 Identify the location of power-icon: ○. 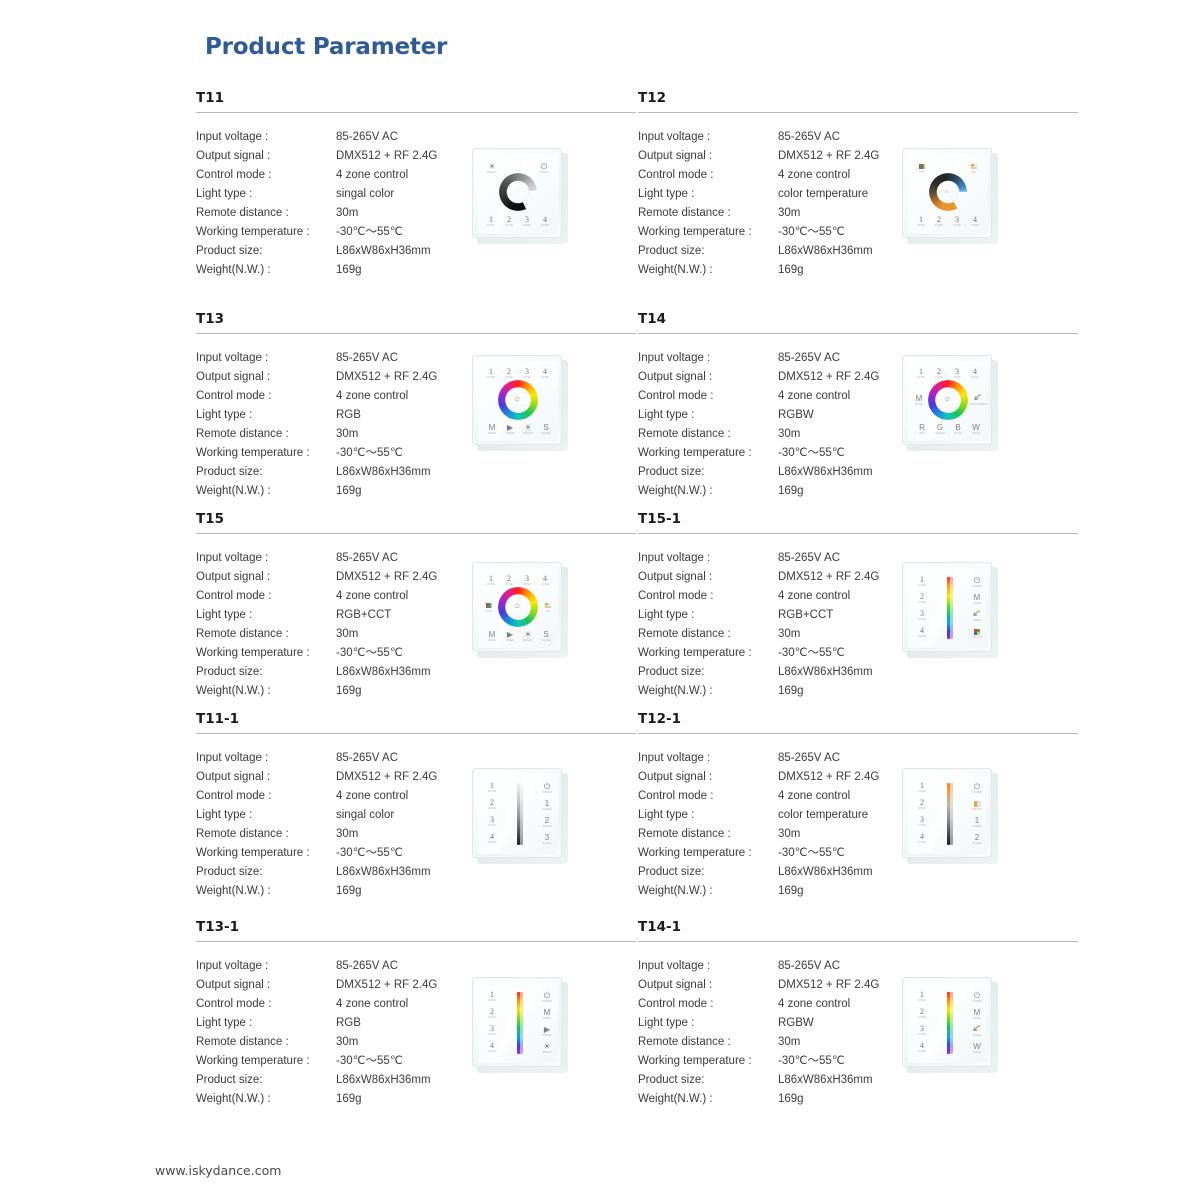
(946, 191).